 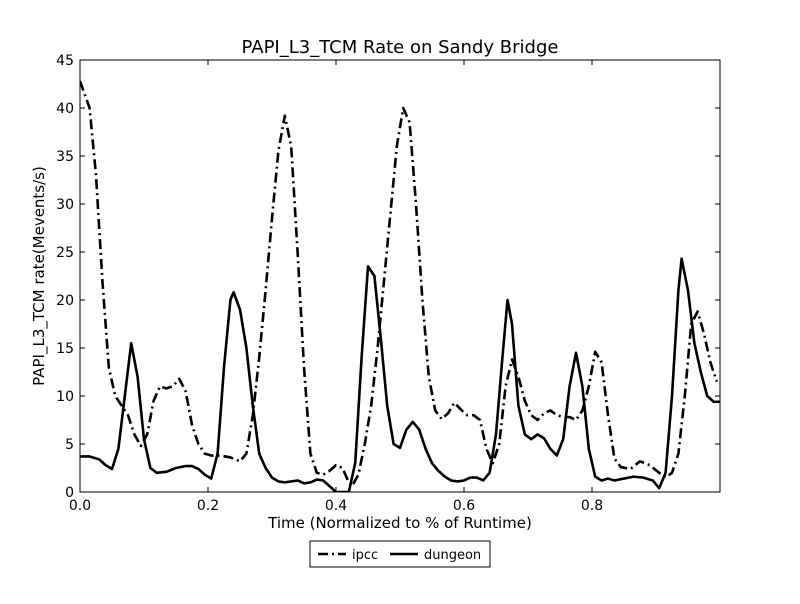 What do you see at coordinates (400, 554) in the screenshot?
I see `legend: ipcc dungeon` at bounding box center [400, 554].